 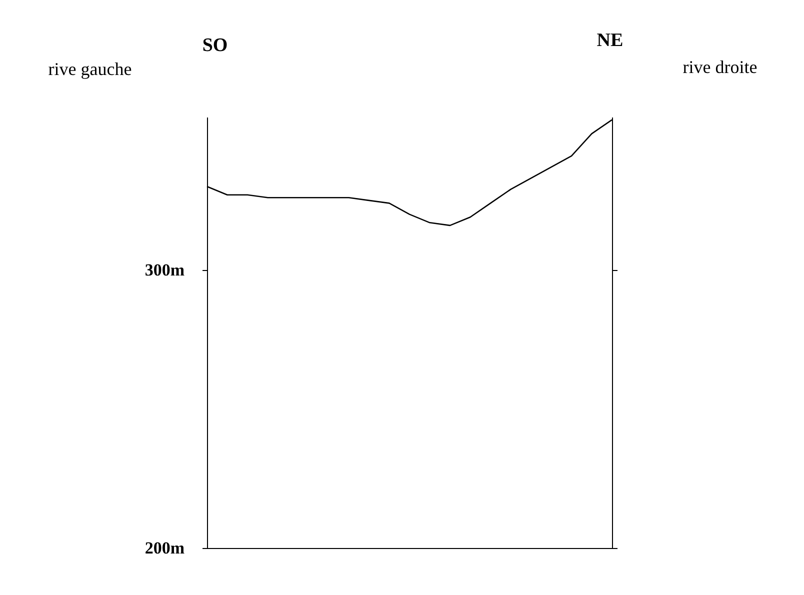 What do you see at coordinates (90, 69) in the screenshot?
I see `text: rive gauche` at bounding box center [90, 69].